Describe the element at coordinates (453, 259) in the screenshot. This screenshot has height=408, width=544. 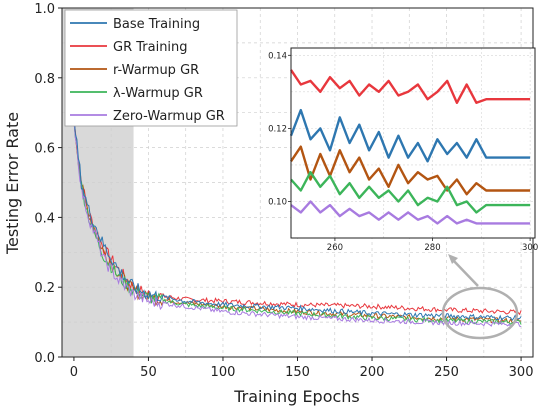
I see `zoom-pointer-arrowhead` at that location.